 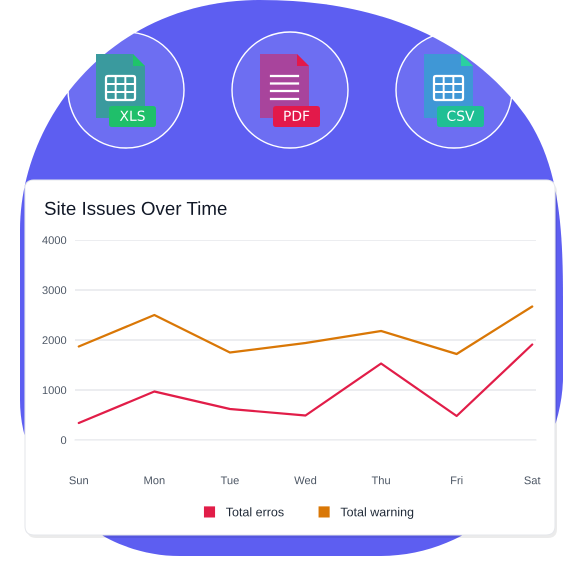 What do you see at coordinates (54, 340) in the screenshot?
I see `y-tick-label: 2000` at bounding box center [54, 340].